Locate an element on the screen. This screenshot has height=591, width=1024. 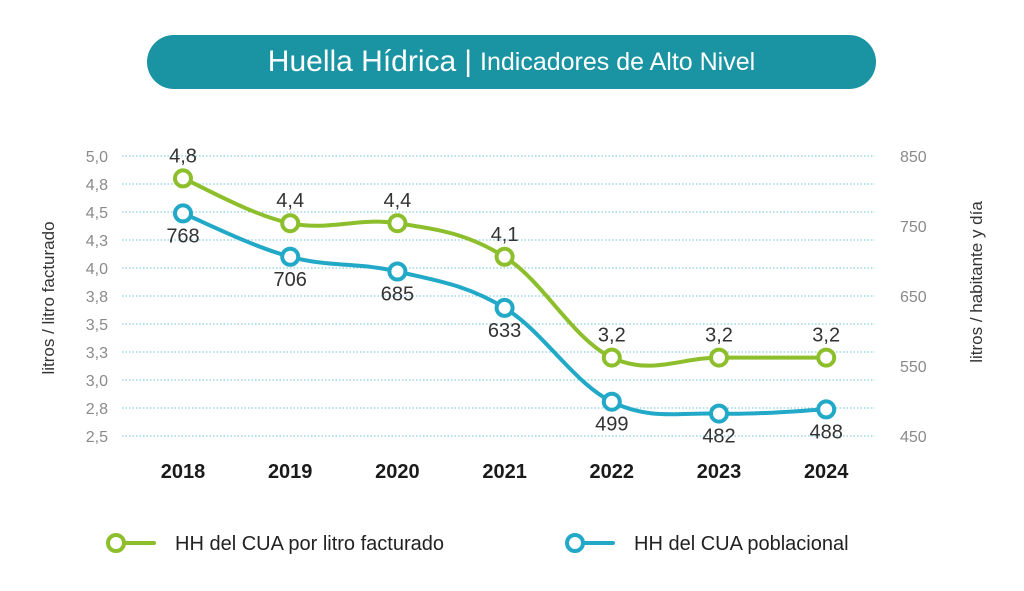
left-axis-tick-label: 5,0 is located at coordinates (97, 157).